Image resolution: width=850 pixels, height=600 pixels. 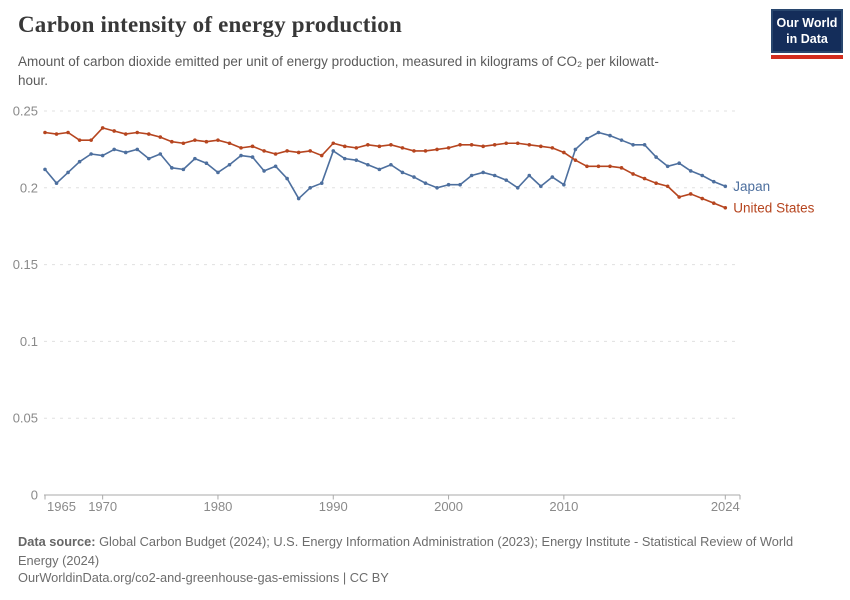 I want to click on x-tick-label: 1980, so click(x=217, y=506).